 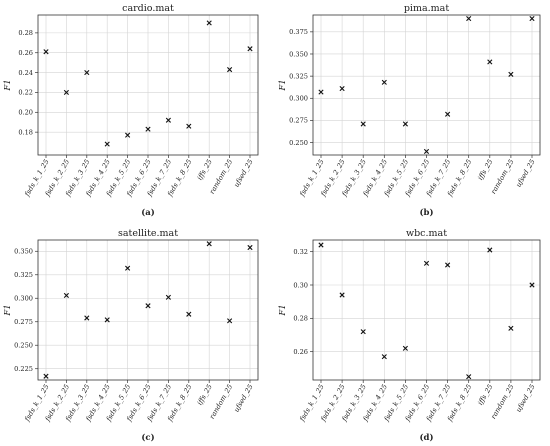 I want to click on chart-title: pima.mat, so click(x=426, y=8).